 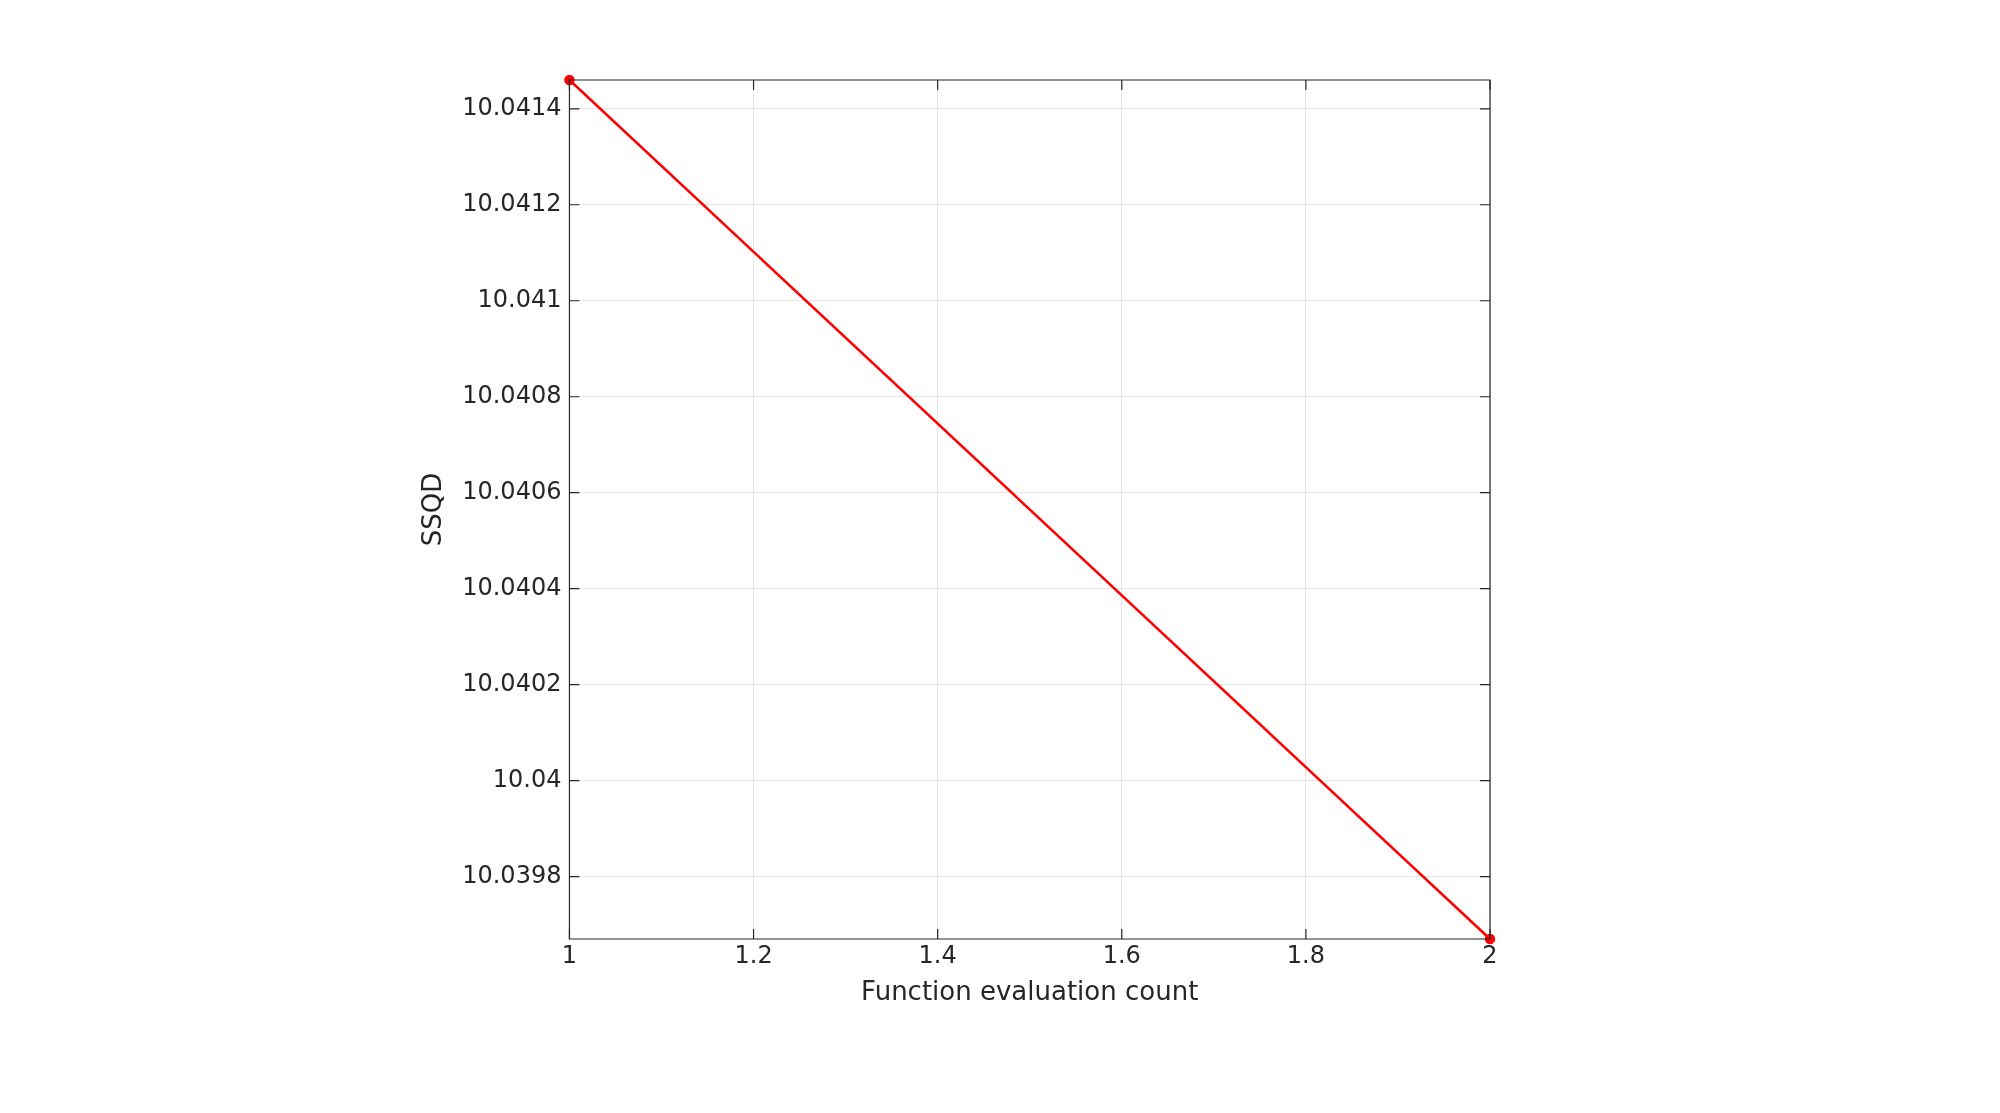 What do you see at coordinates (512, 682) in the screenshot?
I see `y-tick-label: 10.0402` at bounding box center [512, 682].